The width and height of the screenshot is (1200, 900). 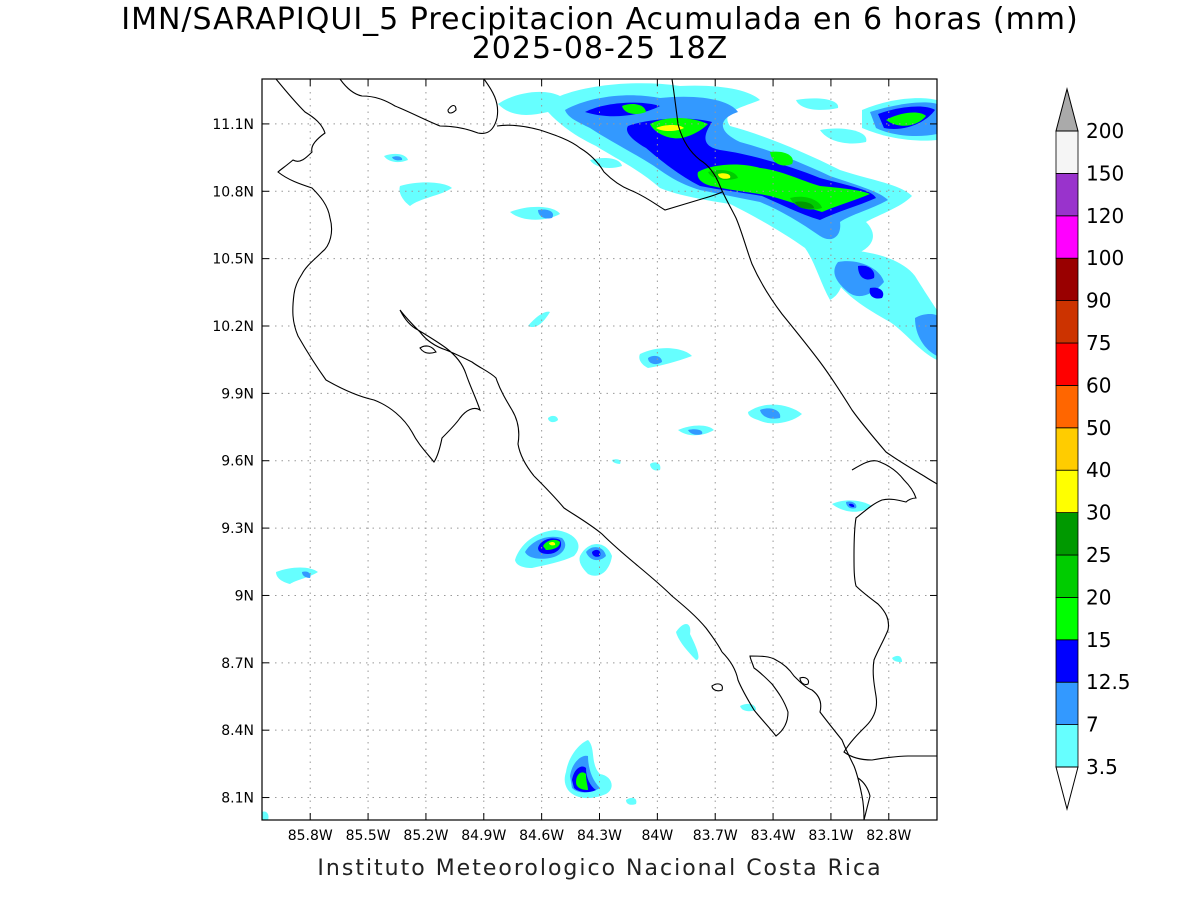 What do you see at coordinates (804, 282) in the screenshot?
I see `border-north-river` at bounding box center [804, 282].